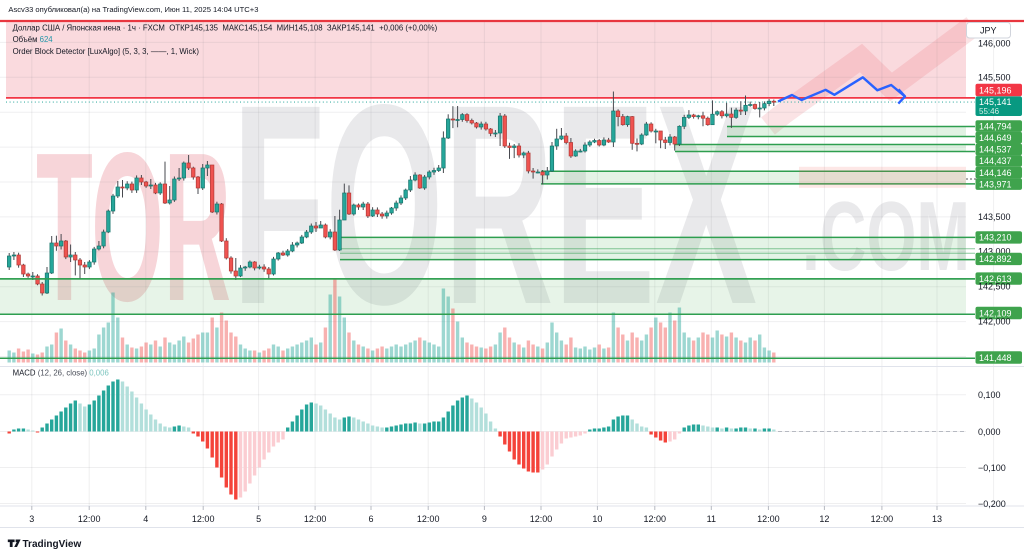 Image resolution: width=1024 pixels, height=560 pixels. I want to click on svg-text: 4, so click(145, 519).